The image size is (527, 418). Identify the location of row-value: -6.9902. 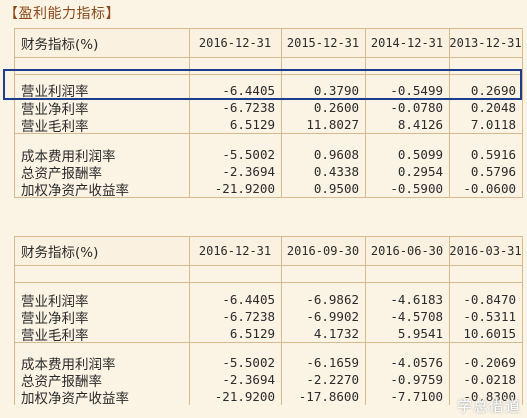
(332, 316).